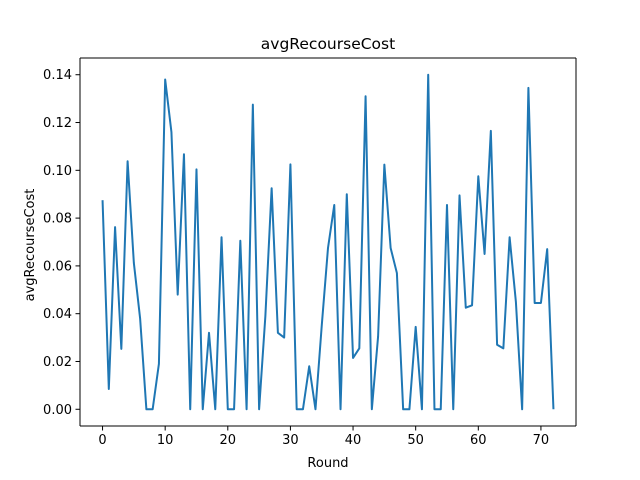 This screenshot has width=640, height=480. I want to click on x-tick-label: 70, so click(541, 440).